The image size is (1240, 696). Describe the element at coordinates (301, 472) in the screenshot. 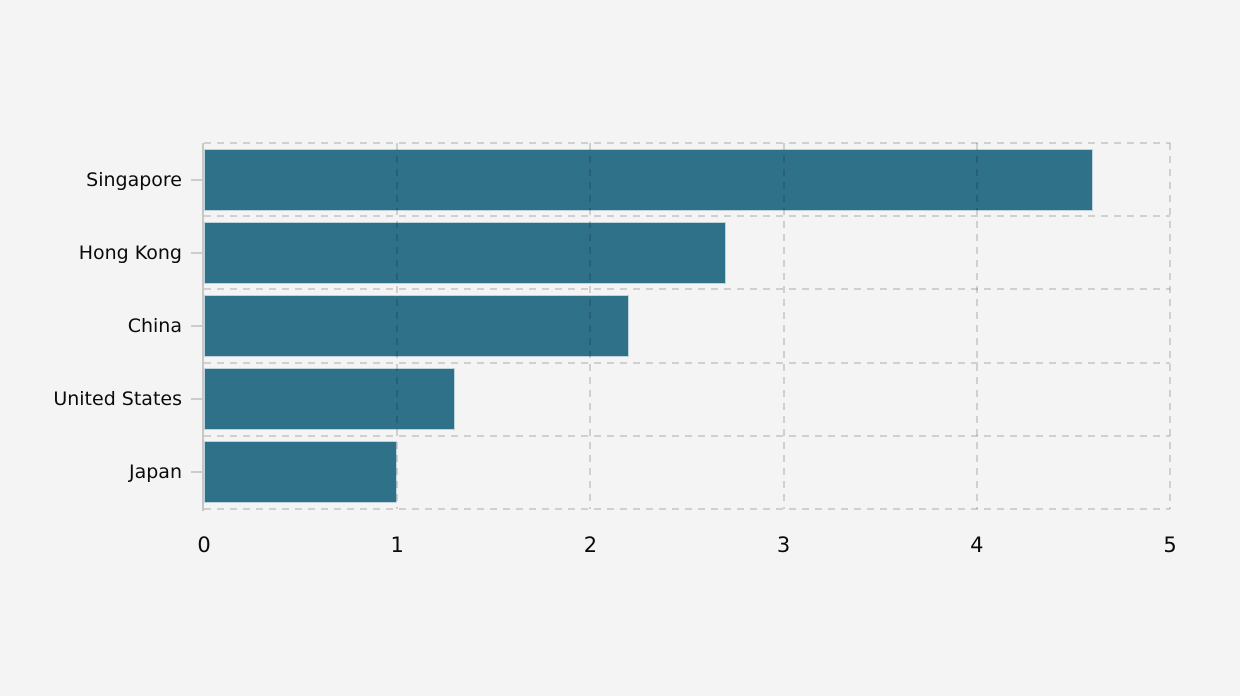

I see `bar-japan` at that location.